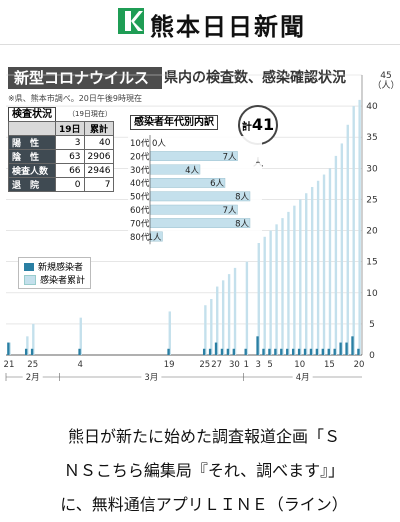  I want to click on table-row: 陽 性 3 40, so click(61, 142).